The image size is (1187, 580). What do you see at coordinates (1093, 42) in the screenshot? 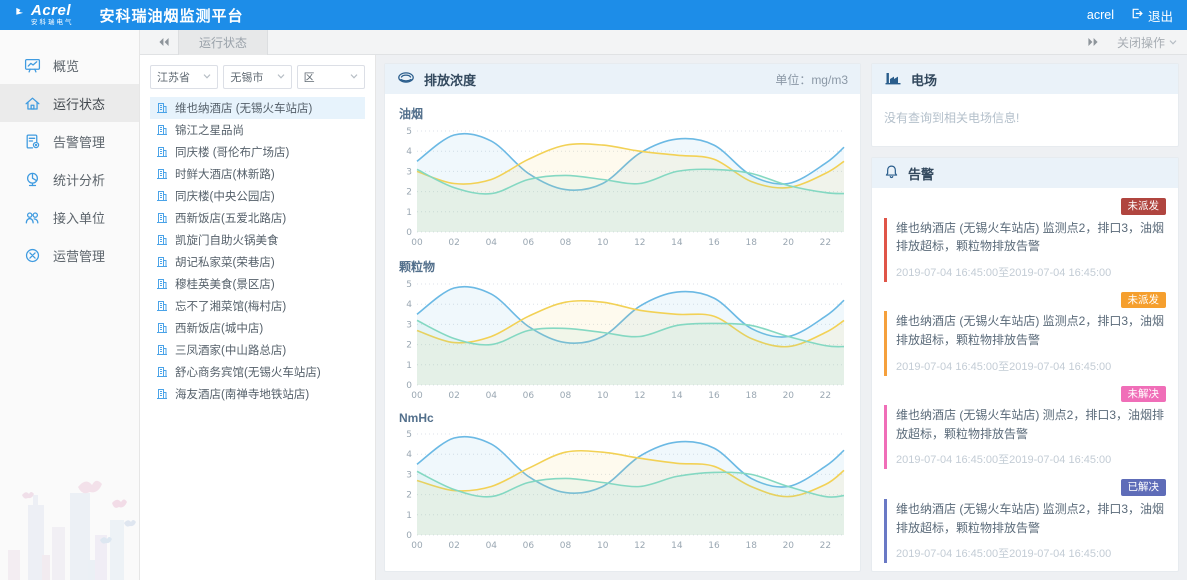
I see `collapse-right-icon` at bounding box center [1093, 42].